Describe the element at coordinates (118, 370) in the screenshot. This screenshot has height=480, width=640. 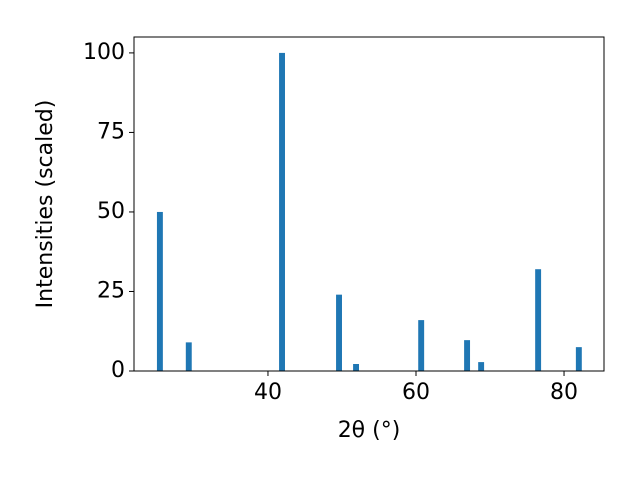
I see `y-tick-label: 0` at that location.